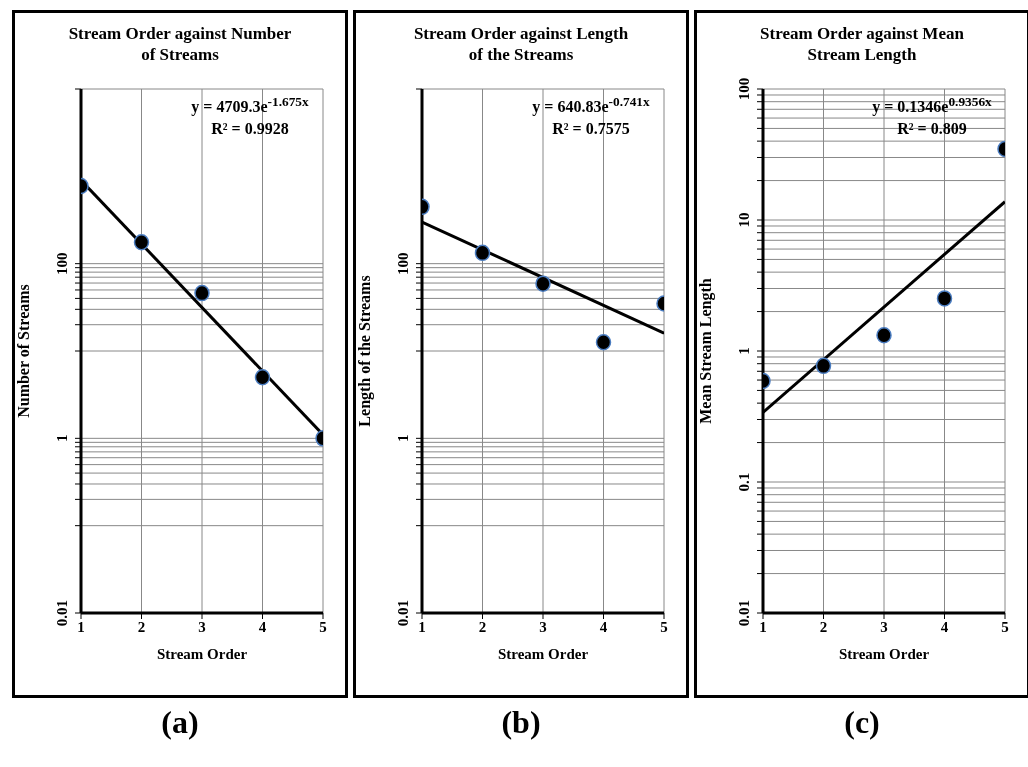 This screenshot has width=1028, height=767. I want to click on text: (a), so click(180, 722).